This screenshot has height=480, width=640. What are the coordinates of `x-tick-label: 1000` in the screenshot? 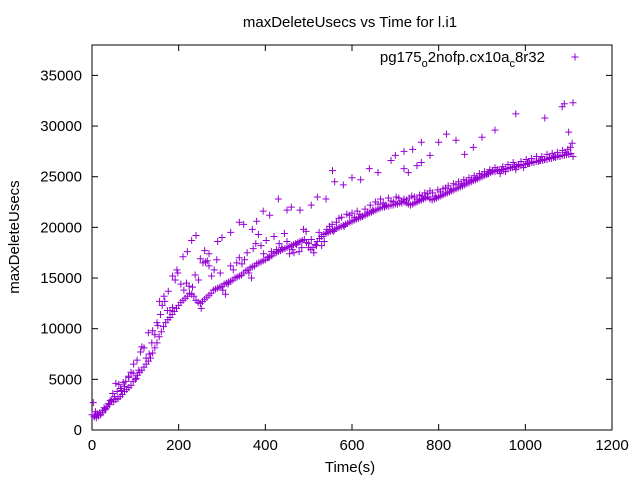 It's located at (525, 445).